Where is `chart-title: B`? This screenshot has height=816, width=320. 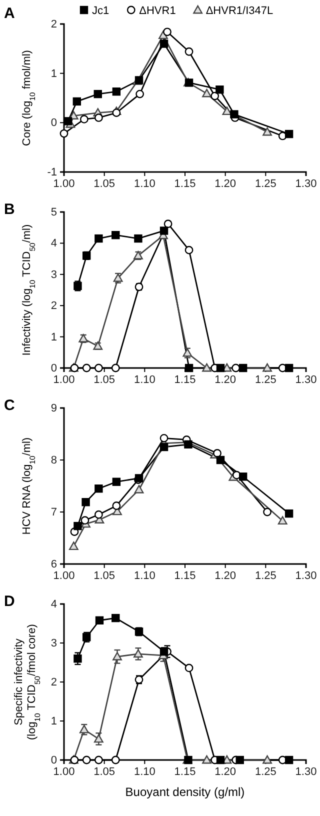 chart-title: B is located at coordinates (9, 209).